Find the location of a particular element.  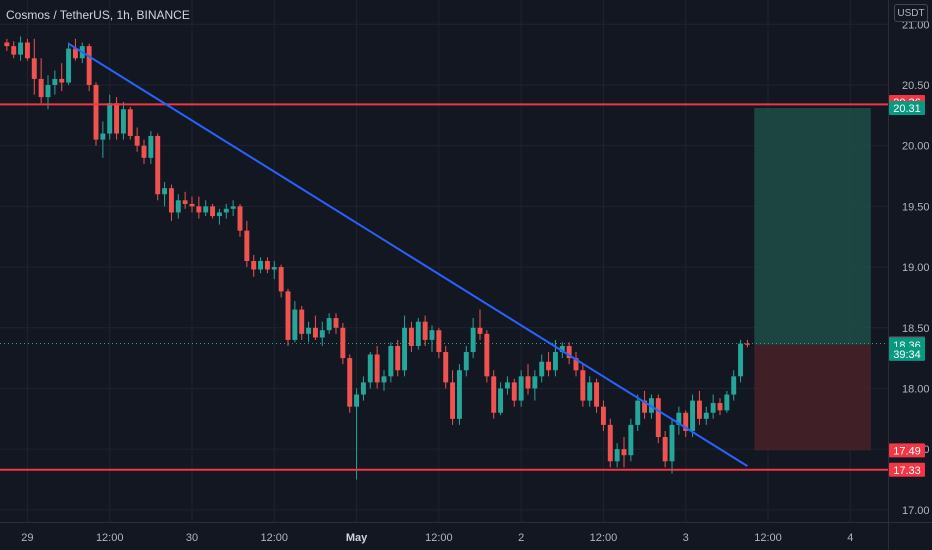

y-tick-label: 20.00 is located at coordinates (916, 147).